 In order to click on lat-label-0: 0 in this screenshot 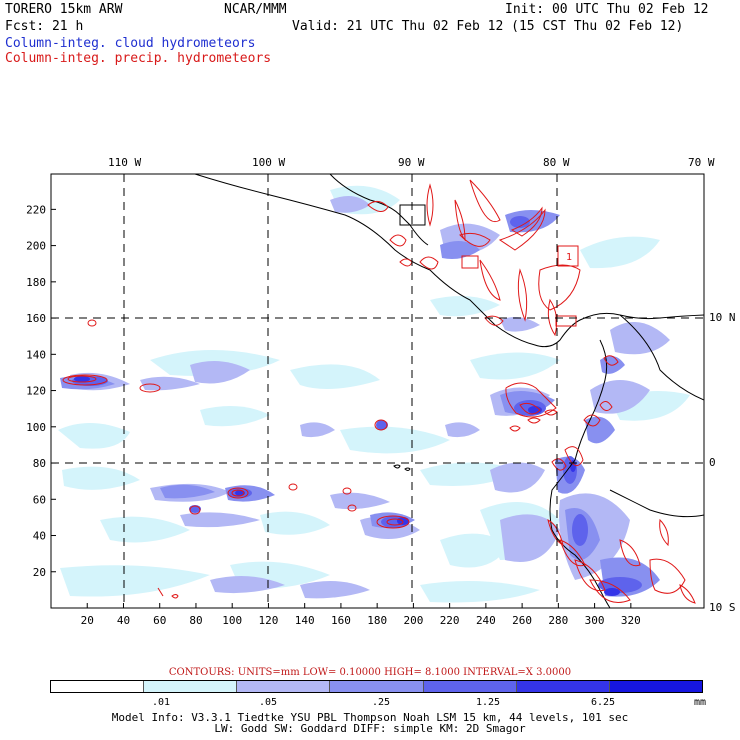, I will do `click(712, 462)`.